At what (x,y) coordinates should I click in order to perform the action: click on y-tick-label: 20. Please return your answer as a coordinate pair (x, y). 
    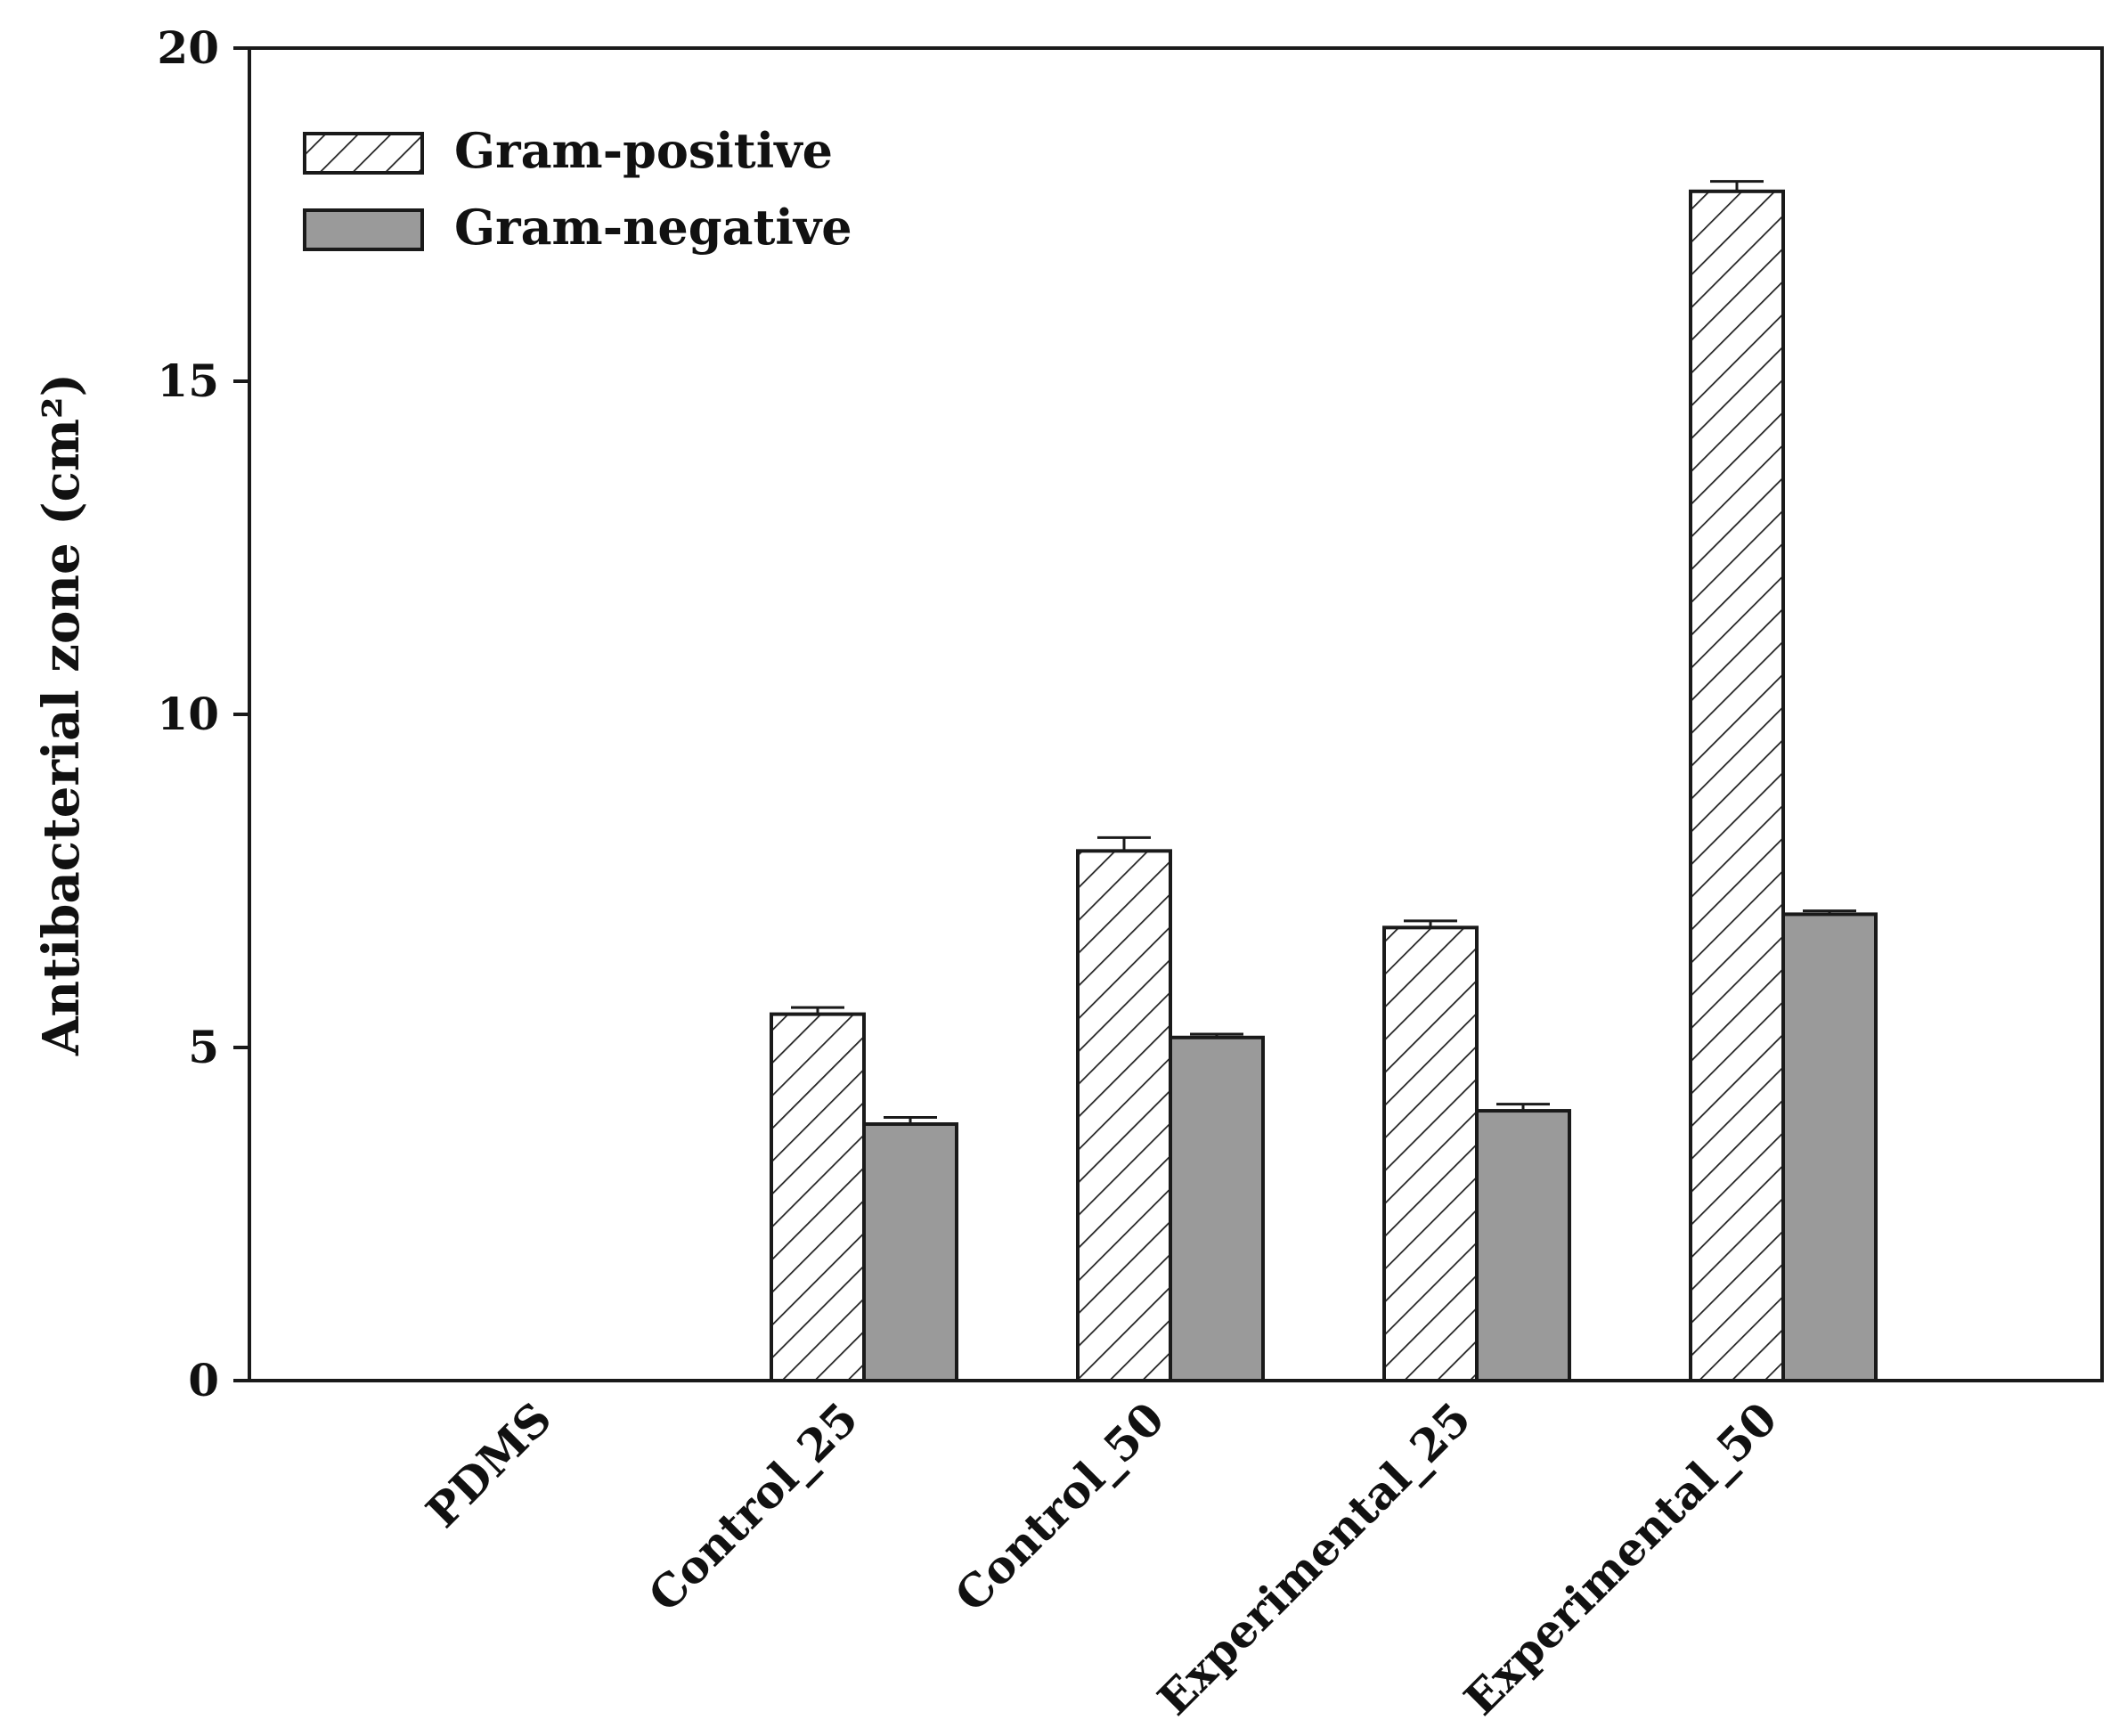
    Looking at the image, I should click on (188, 48).